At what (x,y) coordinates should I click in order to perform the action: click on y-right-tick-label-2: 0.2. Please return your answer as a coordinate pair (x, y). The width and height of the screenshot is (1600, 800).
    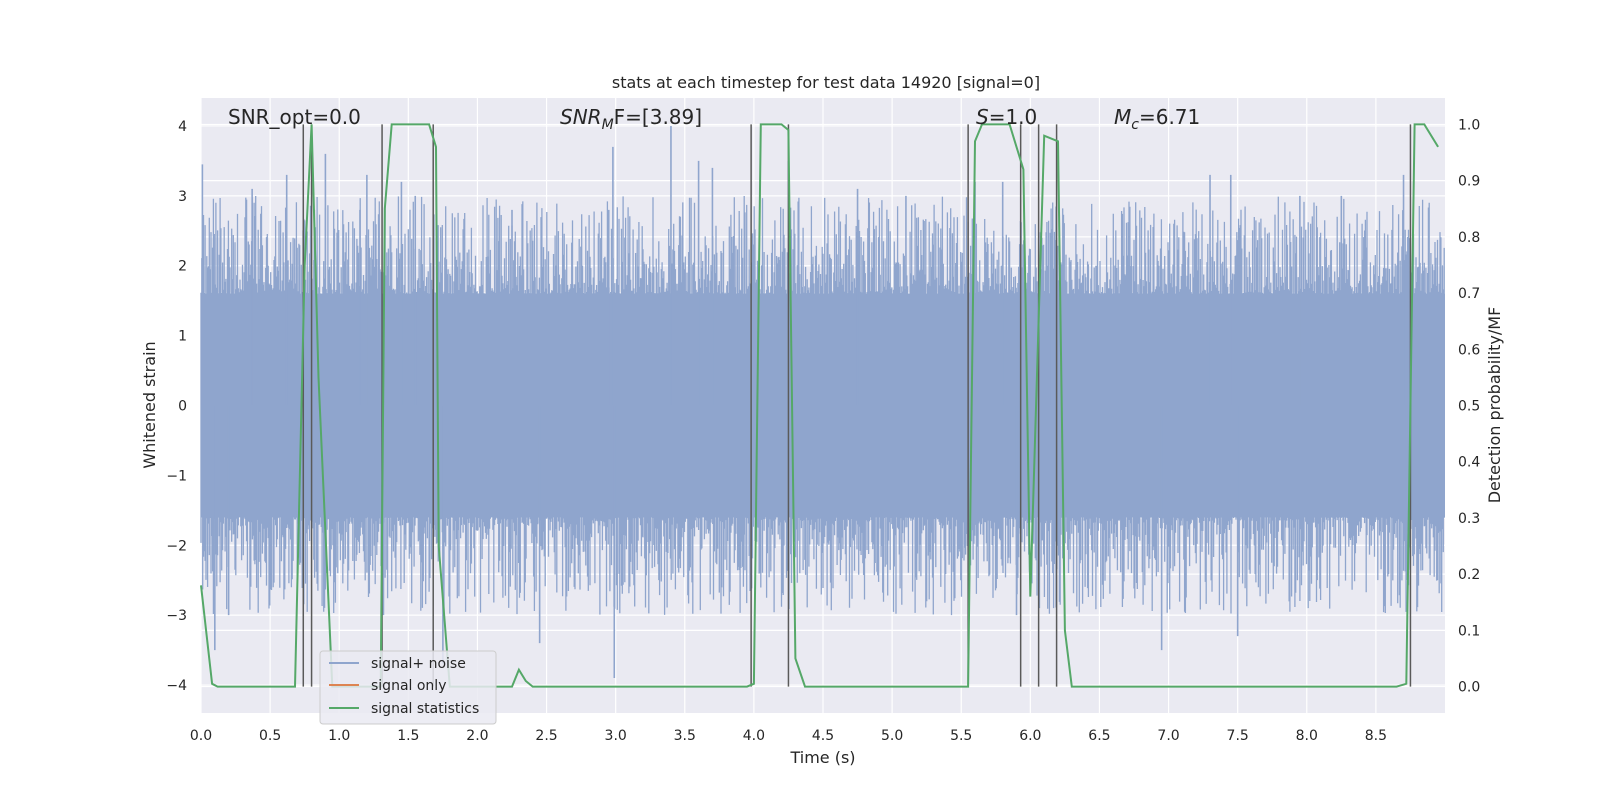
    Looking at the image, I should click on (1469, 575).